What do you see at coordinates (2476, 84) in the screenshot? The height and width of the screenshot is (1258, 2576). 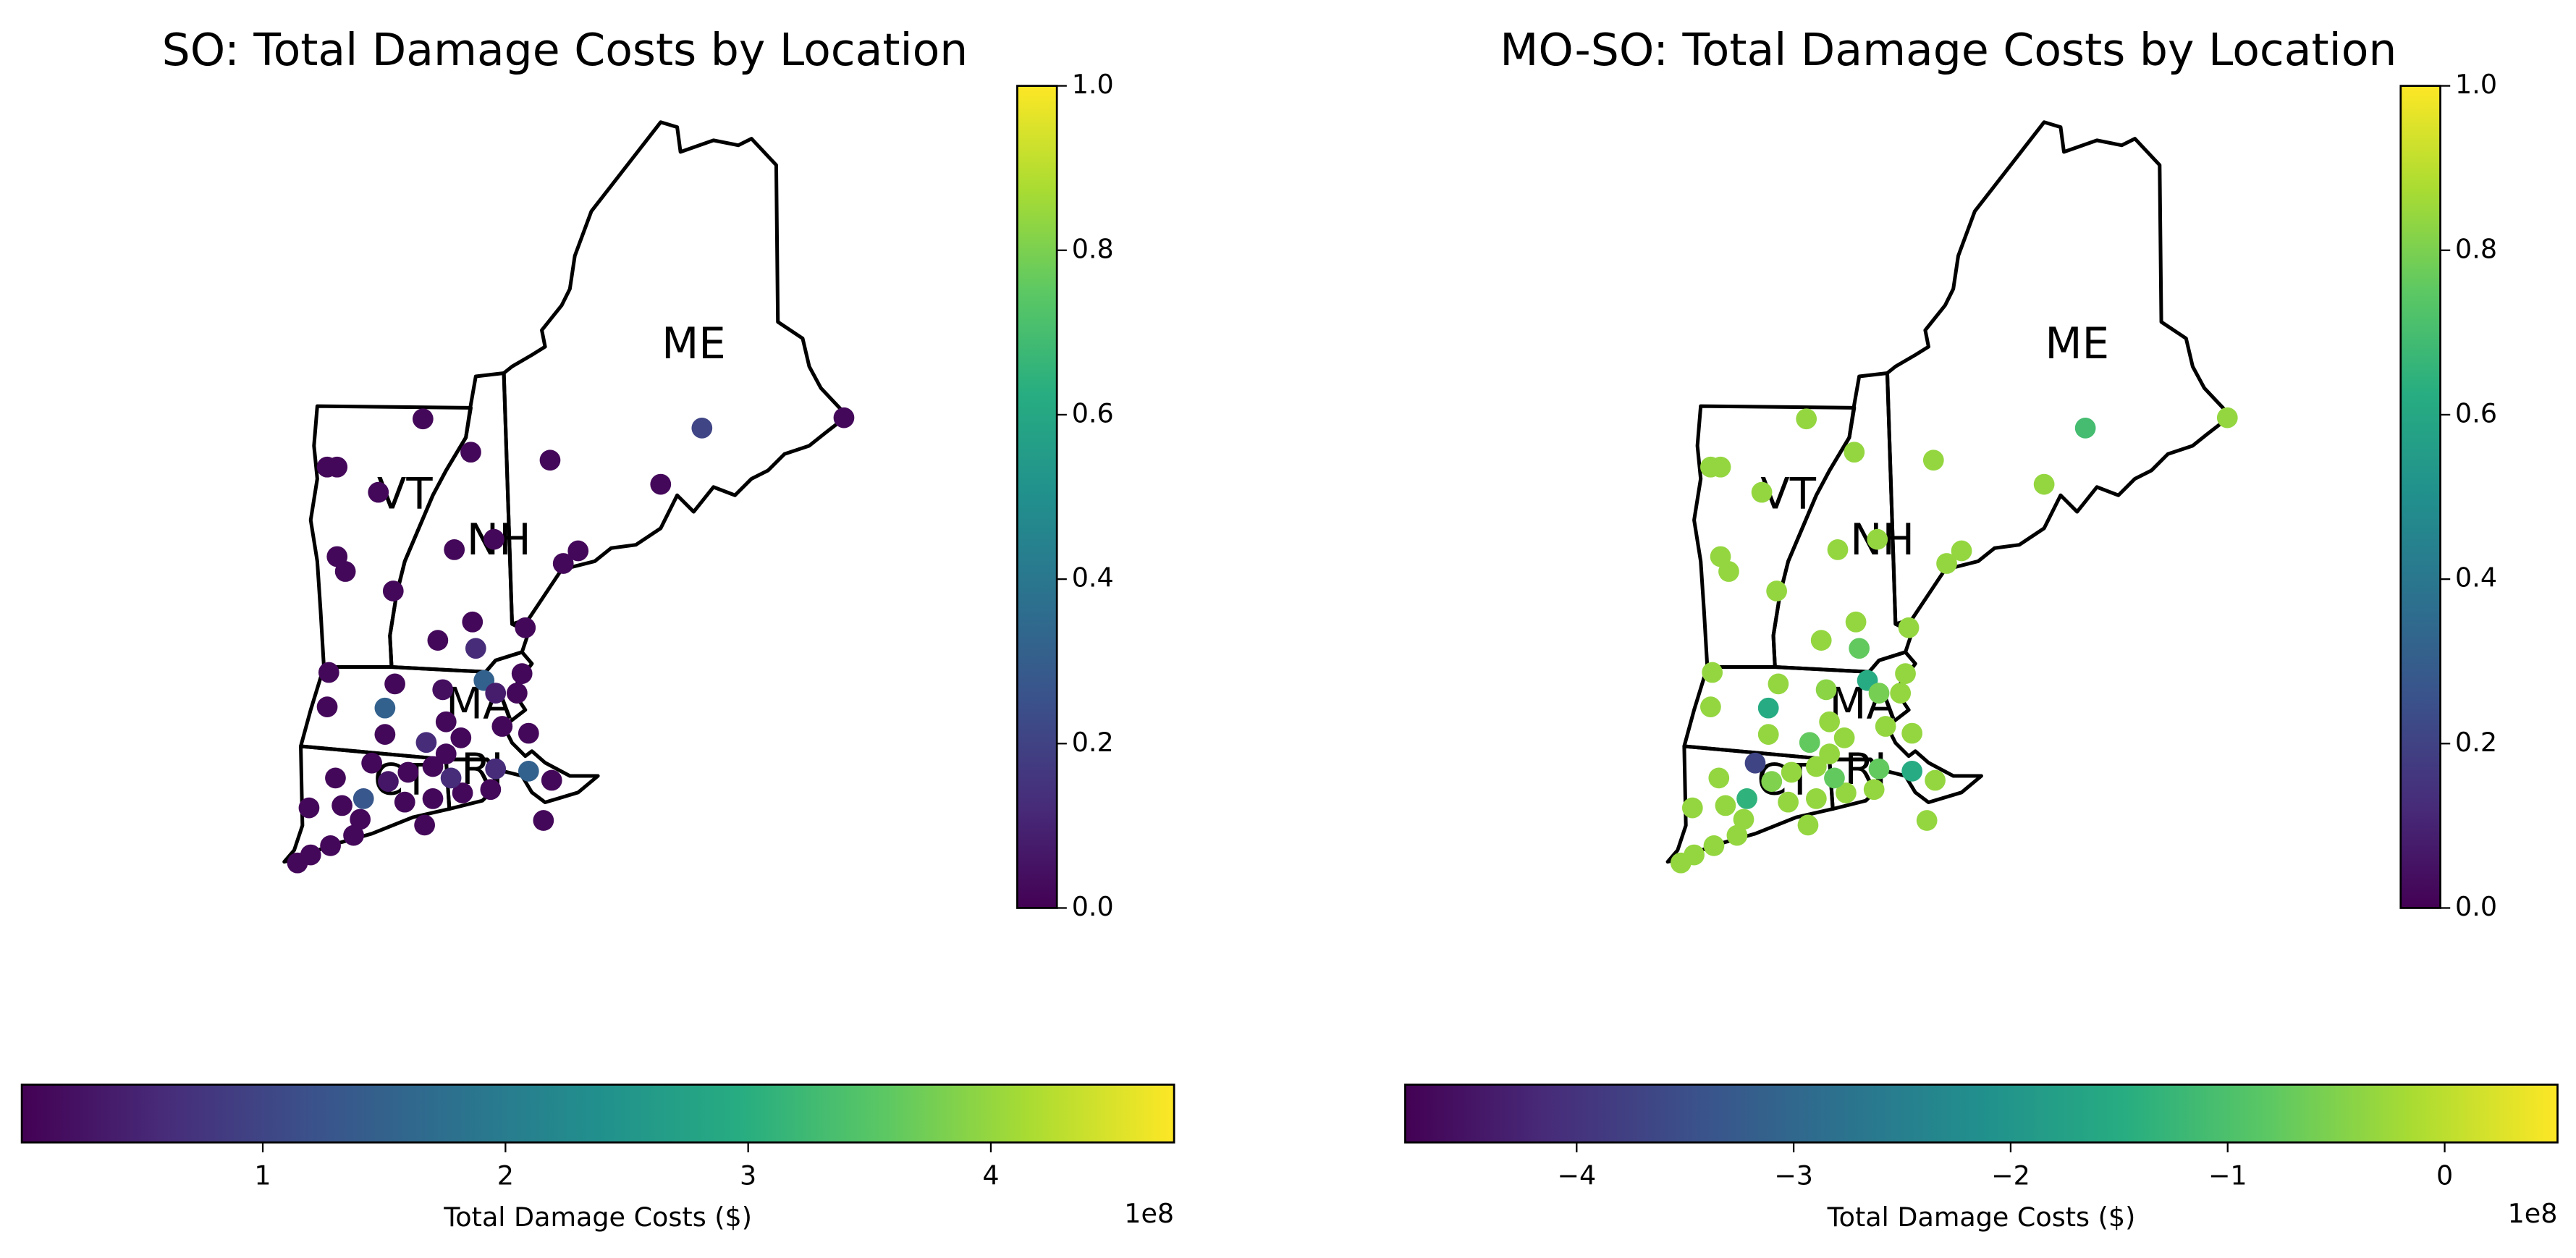 I see `side-colorbar-tick-label: 1.0` at bounding box center [2476, 84].